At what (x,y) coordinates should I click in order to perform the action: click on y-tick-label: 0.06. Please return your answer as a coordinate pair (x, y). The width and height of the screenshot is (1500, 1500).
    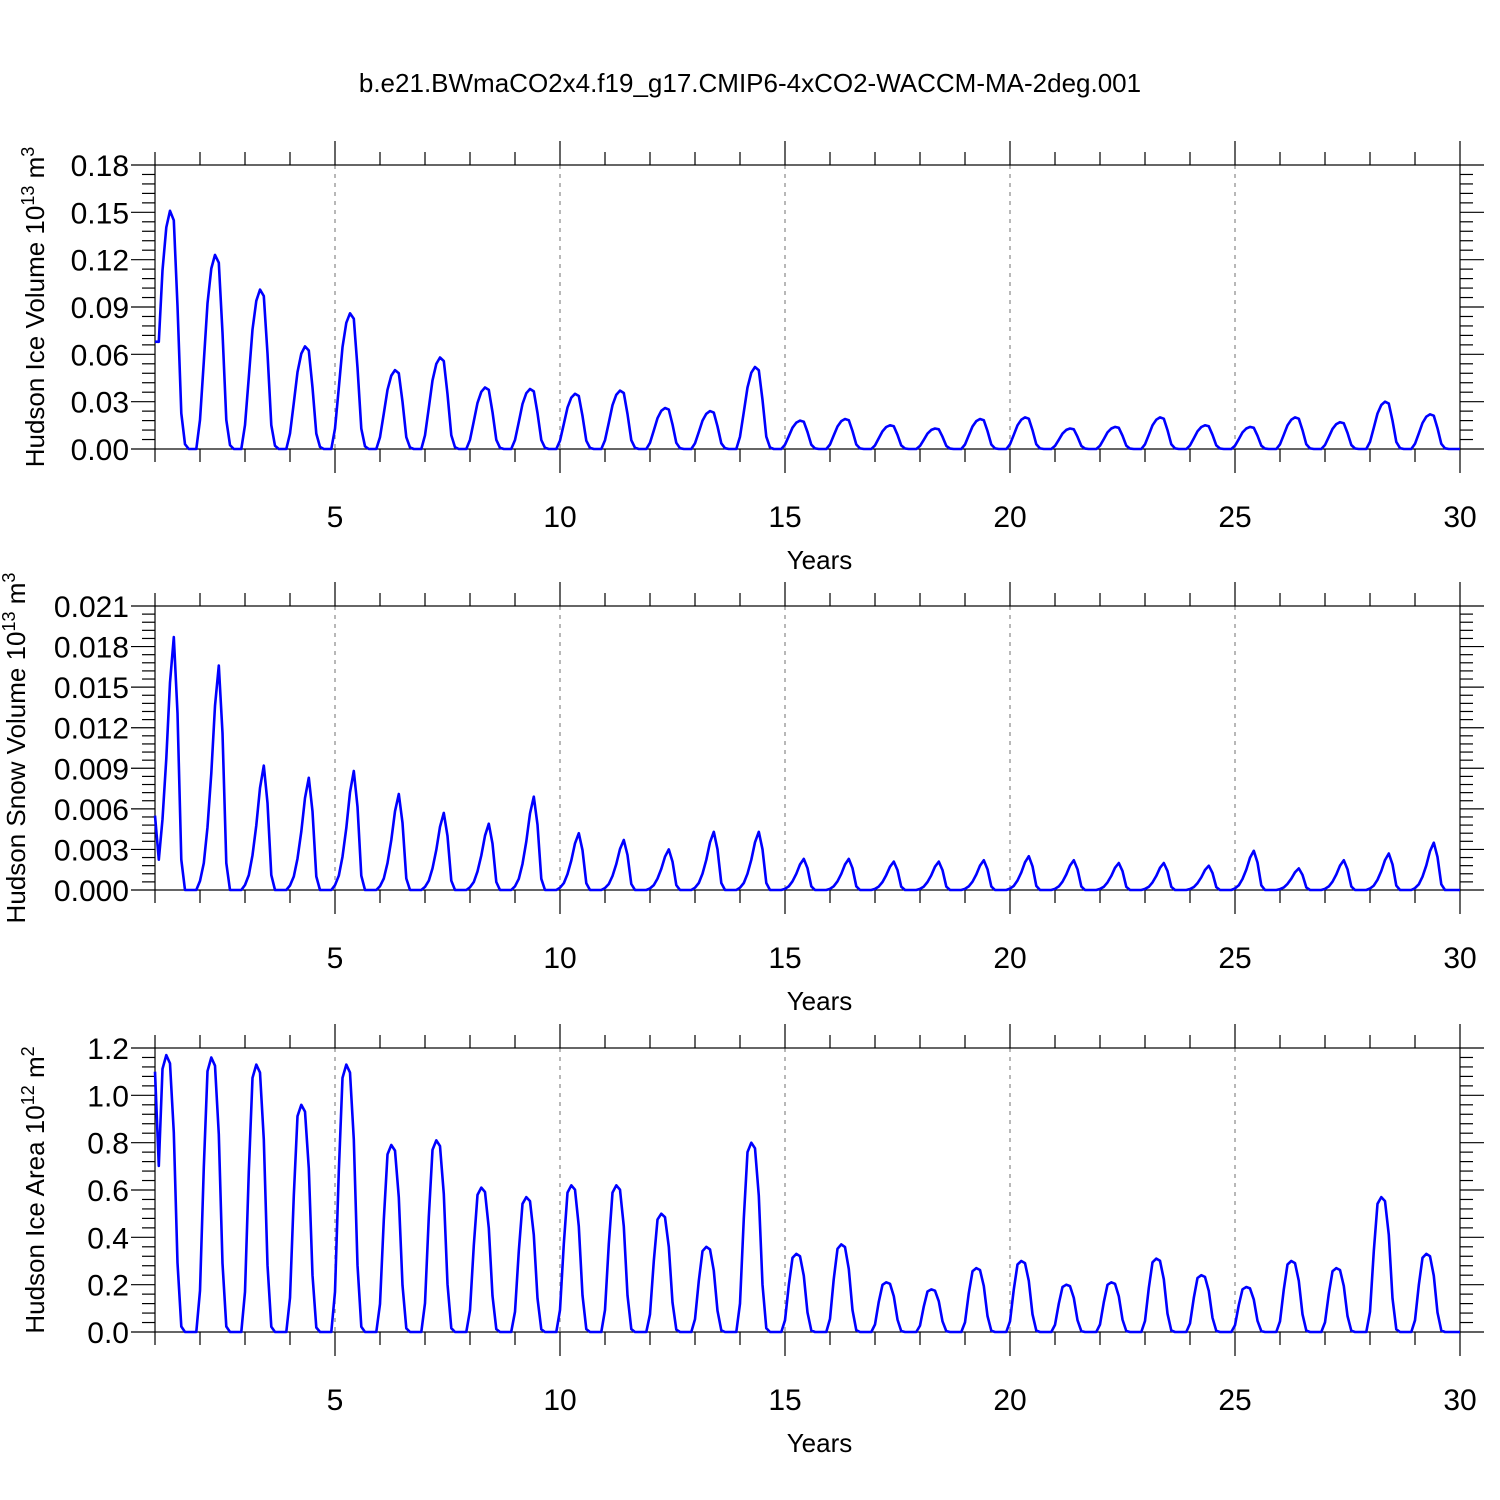
    Looking at the image, I should click on (100, 355).